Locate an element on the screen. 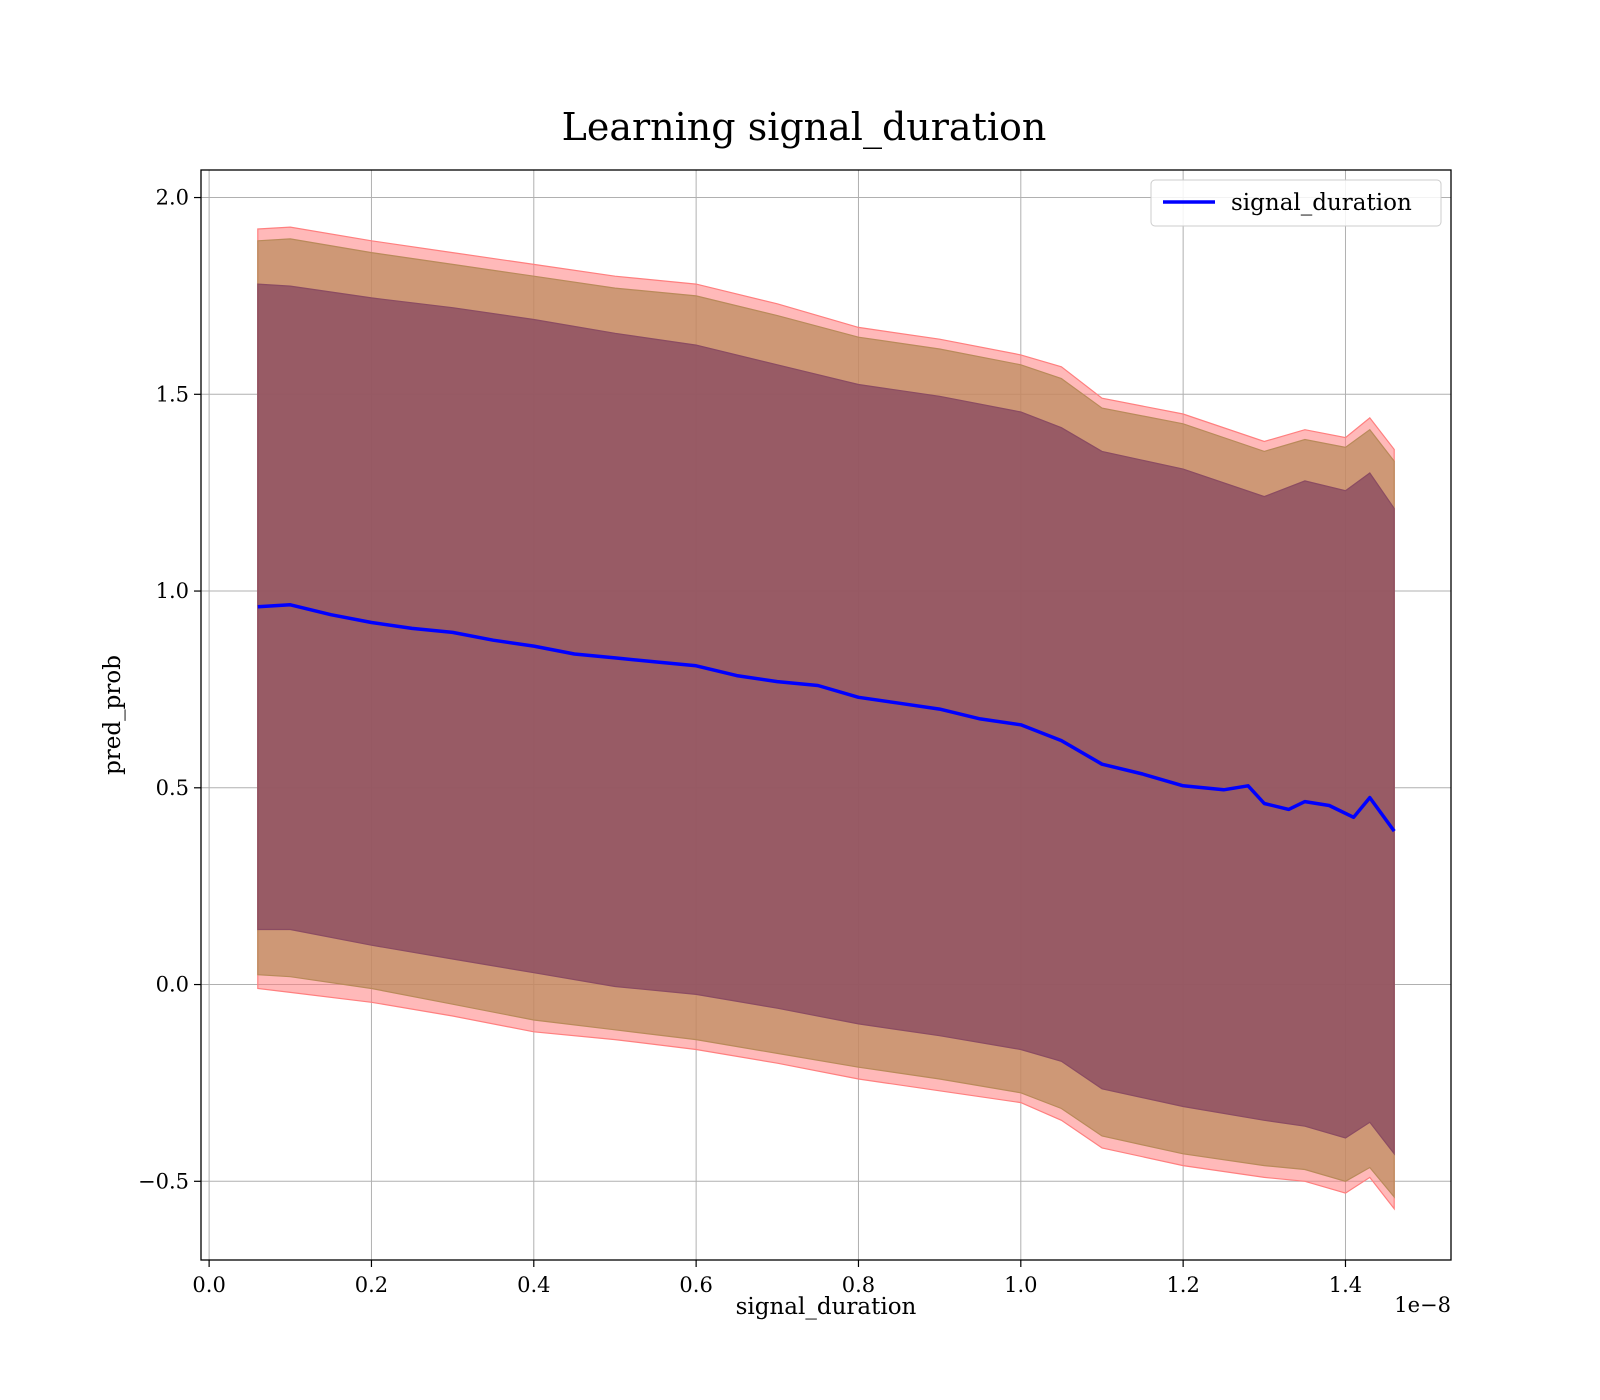 The image size is (1600, 1400). x-offset-label: 1e−8 is located at coordinates (1422, 1305).